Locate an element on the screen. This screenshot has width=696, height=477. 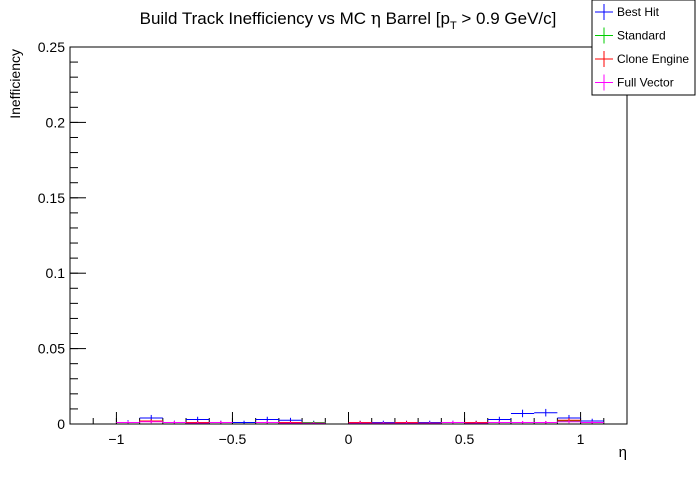
legend-entry: Best Hit is located at coordinates (627, 12).